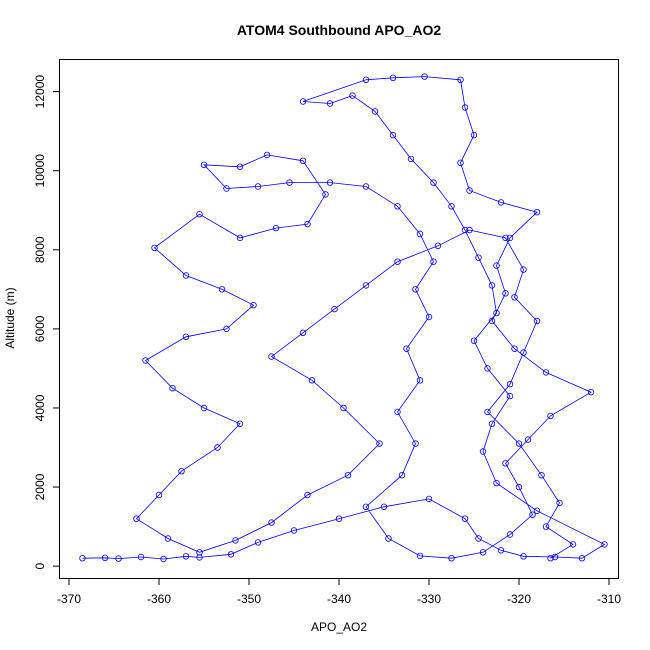 The height and width of the screenshot is (650, 650). I want to click on x-axis: -370 -360 -350 -340 -330 -320 -310, so click(339, 592).